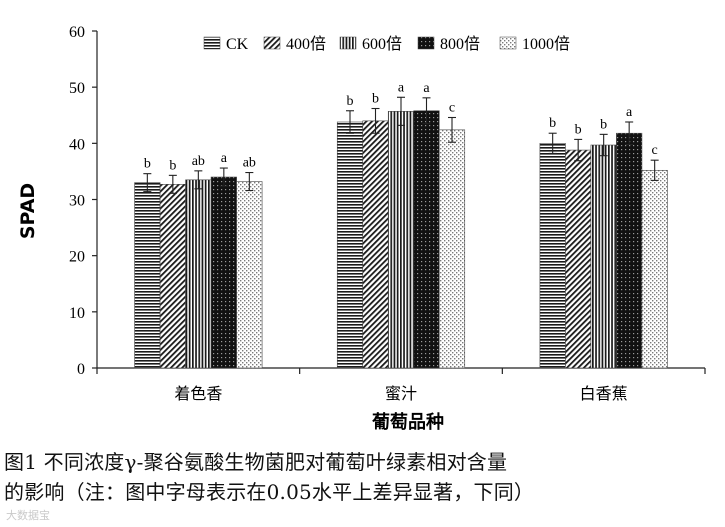 Image resolution: width=725 pixels, height=527 pixels. Describe the element at coordinates (382, 44) in the screenshot. I see `legend-label: 600倍` at that location.